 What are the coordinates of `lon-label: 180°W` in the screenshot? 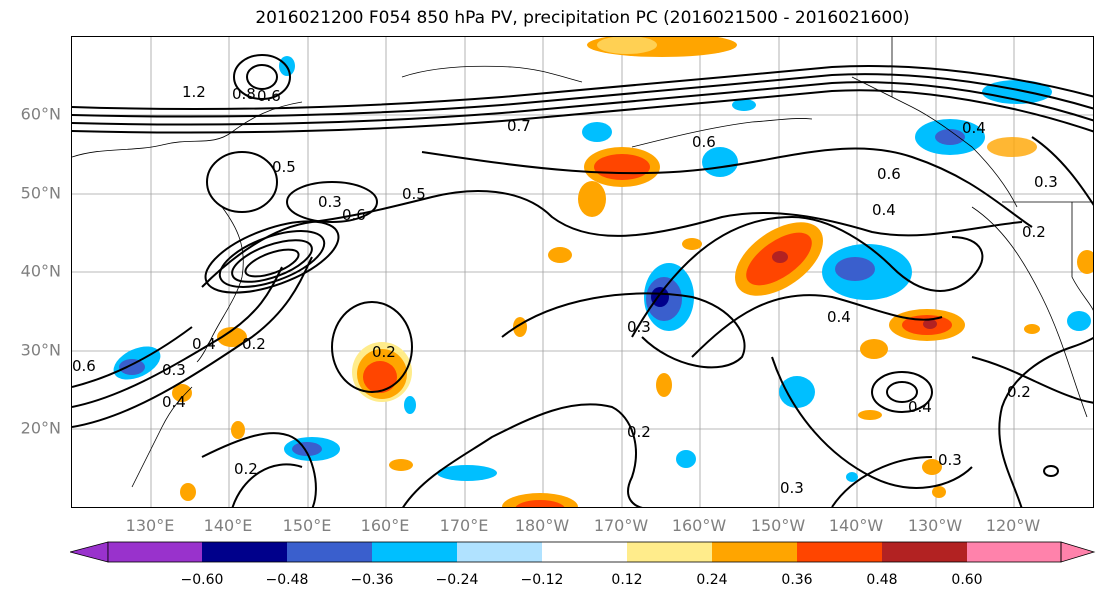 It's located at (542, 525).